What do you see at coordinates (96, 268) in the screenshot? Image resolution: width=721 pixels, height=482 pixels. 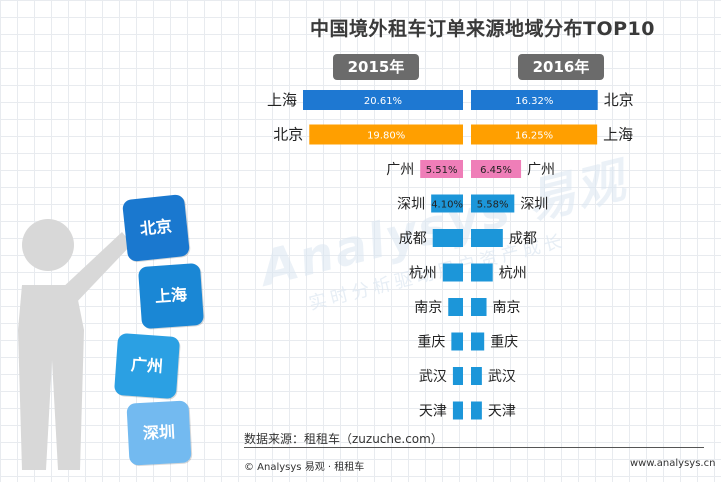 I see `figure-arm` at bounding box center [96, 268].